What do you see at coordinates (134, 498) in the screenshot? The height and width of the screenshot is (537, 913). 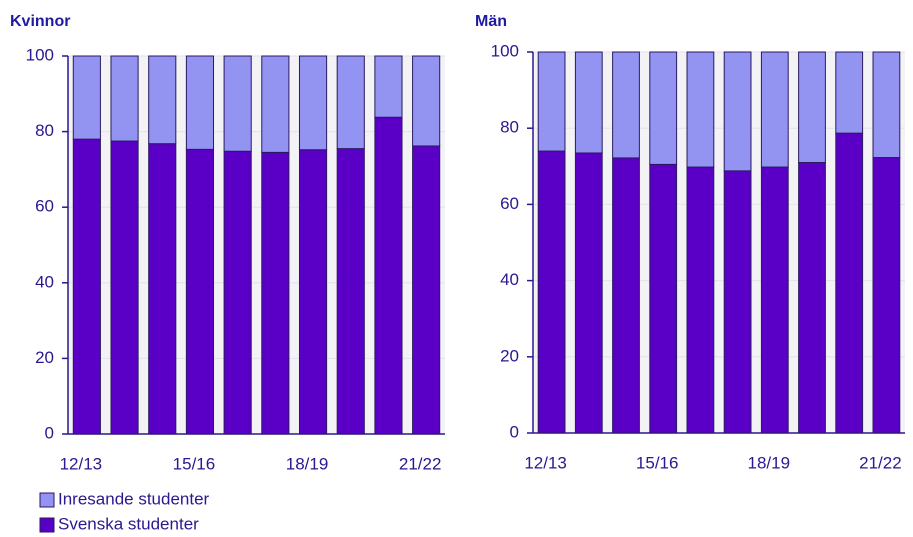 I see `legend-label: Inresande studenter` at bounding box center [134, 498].